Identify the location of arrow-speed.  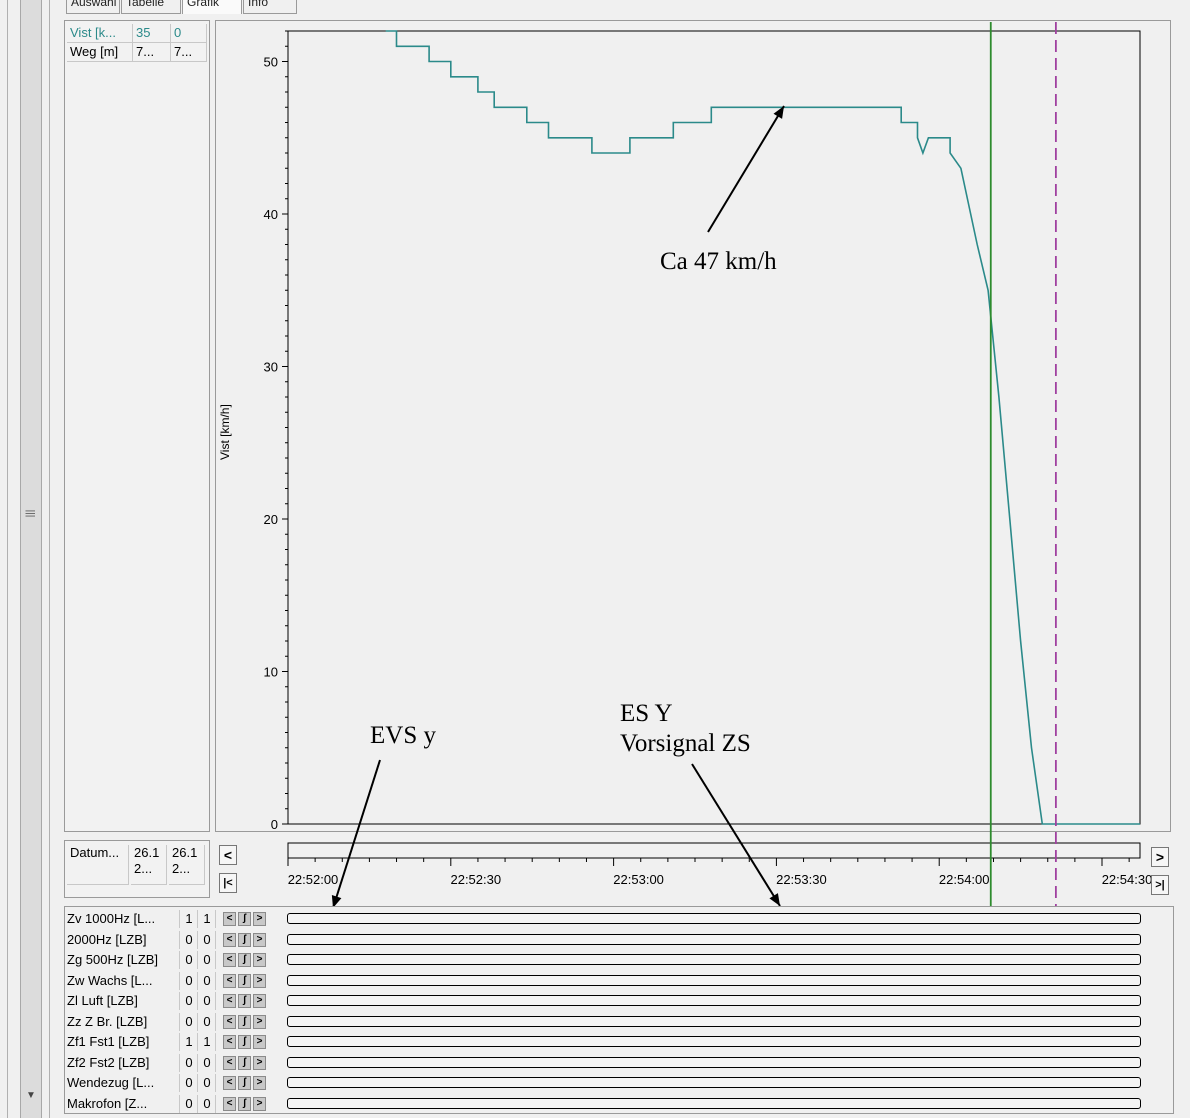
(746, 169).